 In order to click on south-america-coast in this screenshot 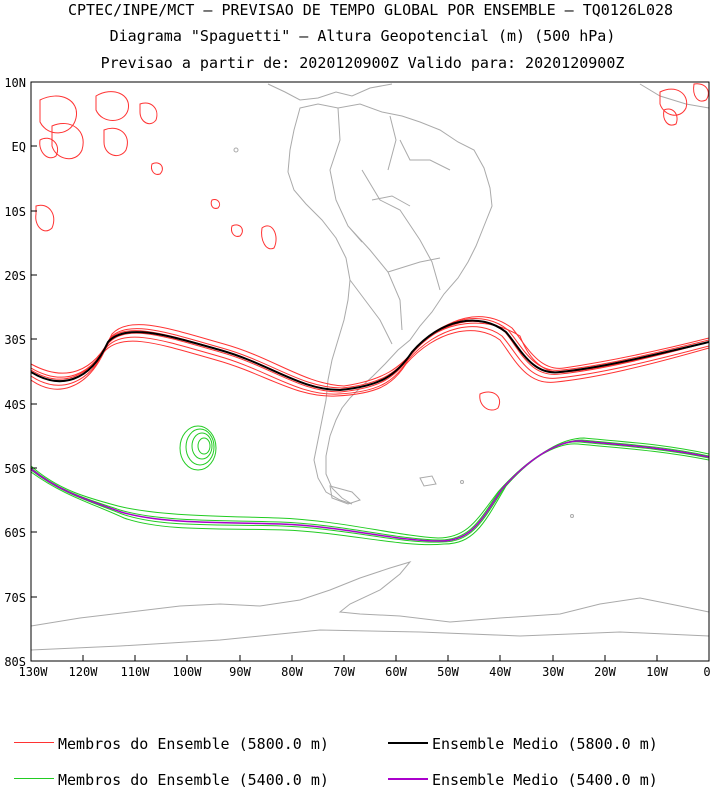, I will do `click(390, 304)`.